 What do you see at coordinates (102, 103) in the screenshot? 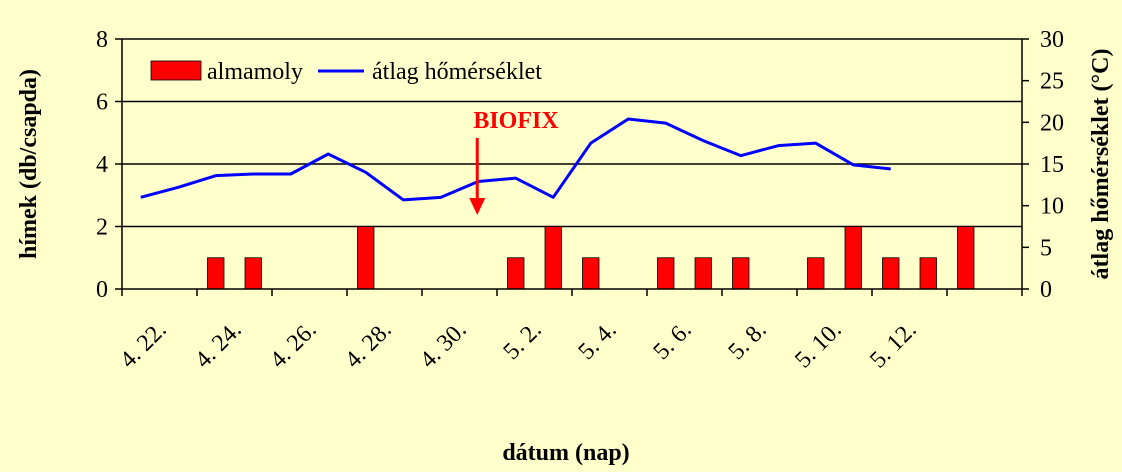
I see `left-y-tick-label: 6` at bounding box center [102, 103].